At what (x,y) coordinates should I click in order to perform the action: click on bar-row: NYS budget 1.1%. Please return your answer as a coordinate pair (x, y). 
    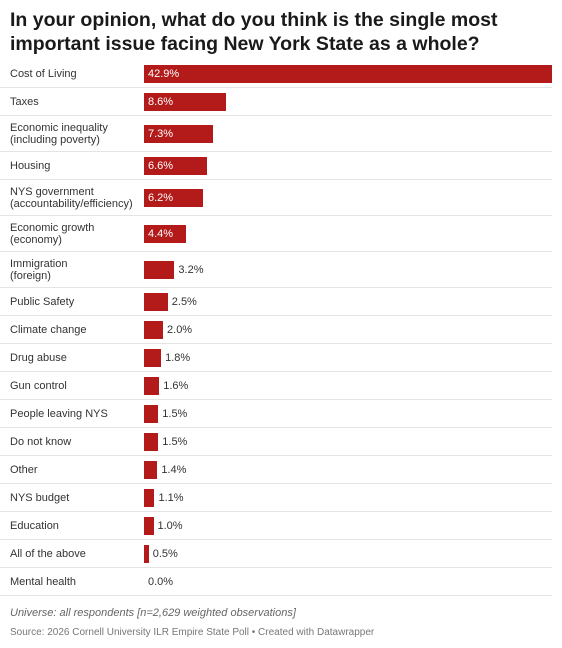
    Looking at the image, I should click on (276, 498).